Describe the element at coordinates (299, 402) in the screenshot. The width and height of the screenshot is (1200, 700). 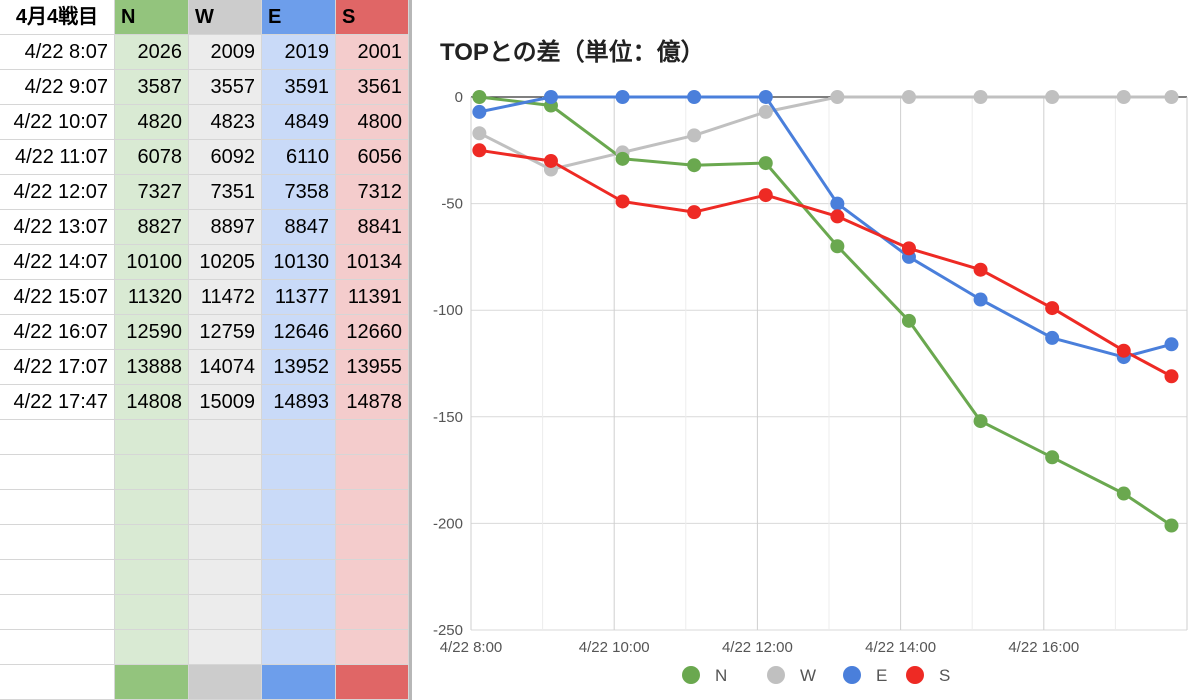
I see `value-cell-E: 14893` at that location.